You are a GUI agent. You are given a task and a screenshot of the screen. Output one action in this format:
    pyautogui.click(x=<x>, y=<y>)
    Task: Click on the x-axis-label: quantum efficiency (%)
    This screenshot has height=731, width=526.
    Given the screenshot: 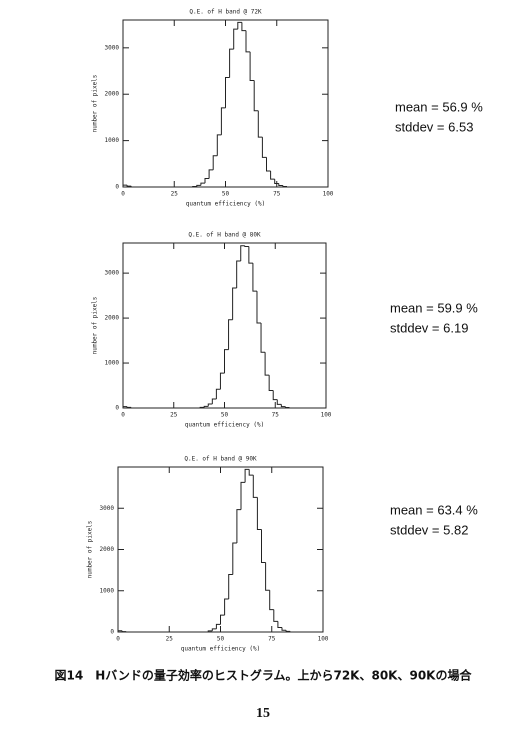 What is the action you would take?
    pyautogui.click(x=220, y=649)
    